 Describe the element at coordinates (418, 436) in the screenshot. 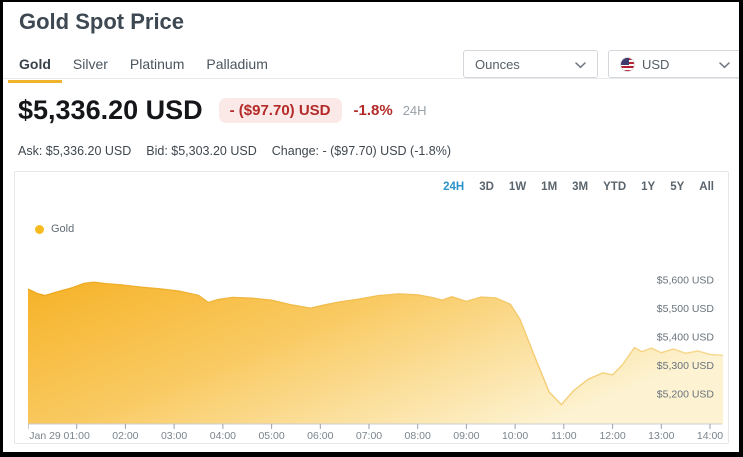

I see `x-tick-label: 08:00` at that location.